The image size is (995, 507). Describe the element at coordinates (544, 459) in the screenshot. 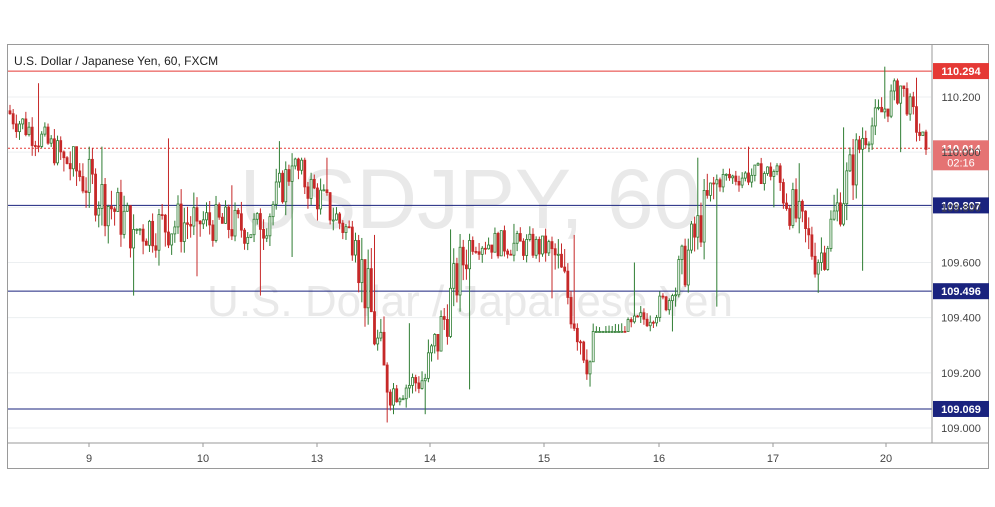

I see `x-tick-label: 15` at that location.